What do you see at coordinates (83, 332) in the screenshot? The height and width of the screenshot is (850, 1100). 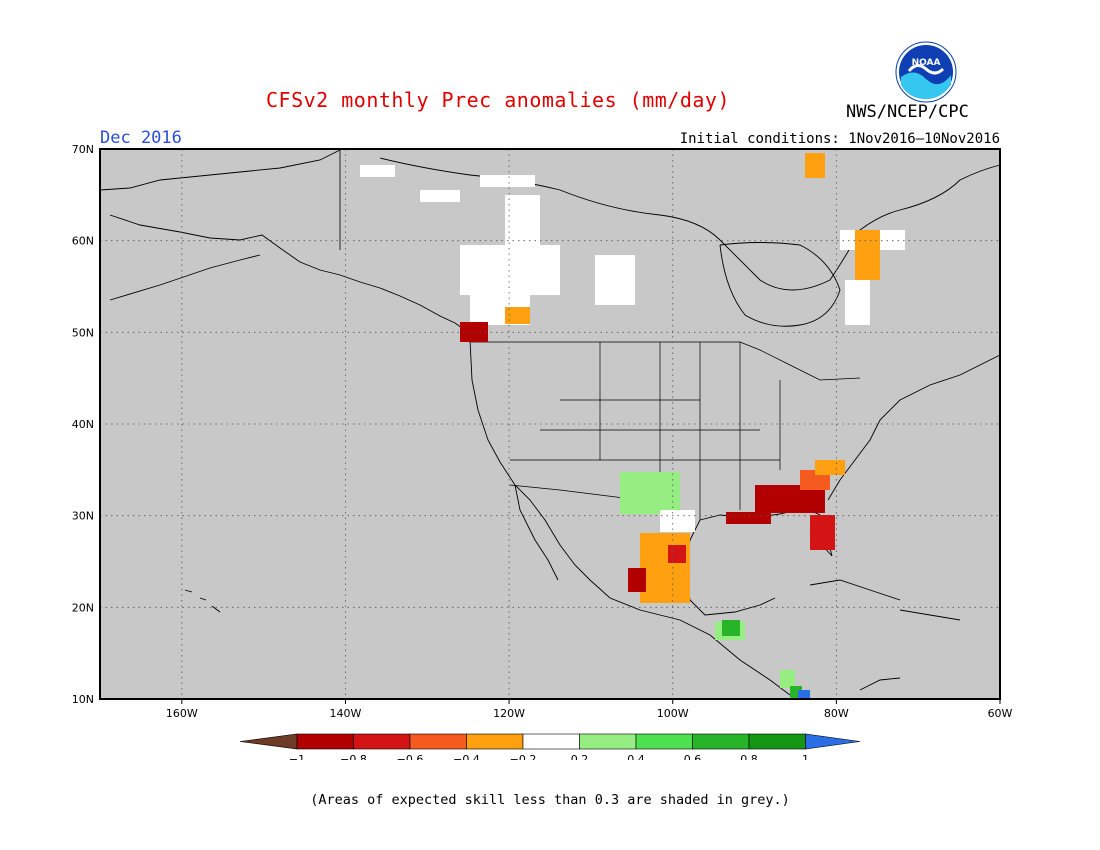 I see `latitude-label: 50N` at bounding box center [83, 332].